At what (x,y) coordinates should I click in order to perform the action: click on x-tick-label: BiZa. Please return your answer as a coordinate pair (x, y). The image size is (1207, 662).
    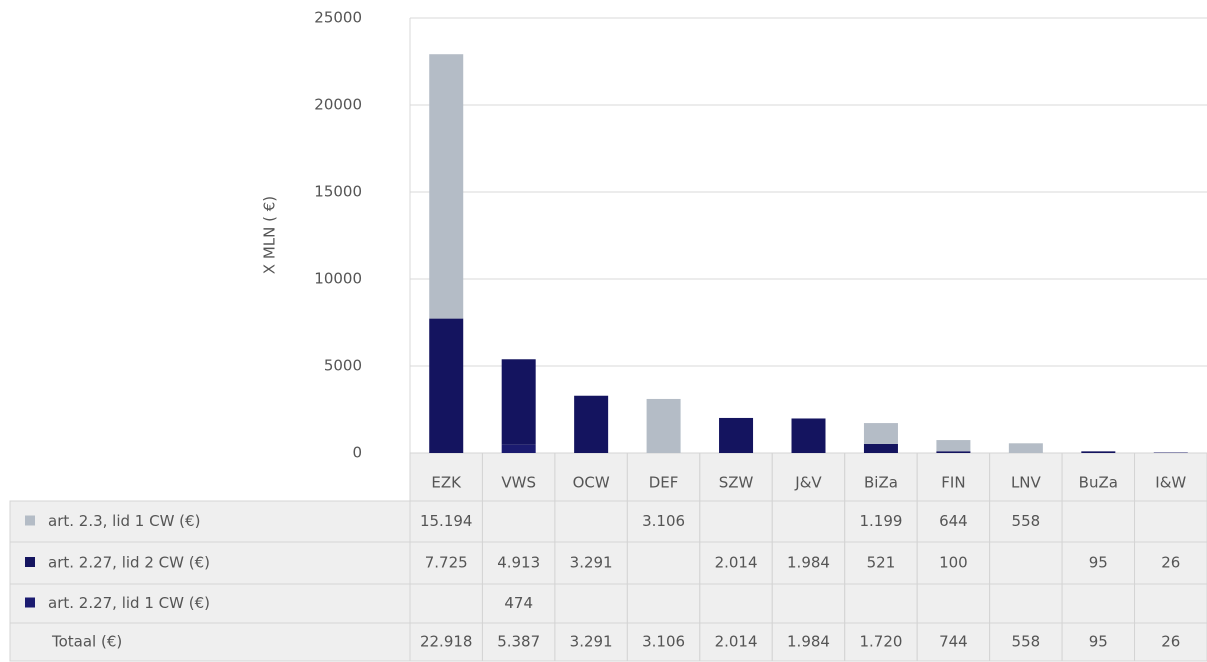
    Looking at the image, I should click on (881, 483).